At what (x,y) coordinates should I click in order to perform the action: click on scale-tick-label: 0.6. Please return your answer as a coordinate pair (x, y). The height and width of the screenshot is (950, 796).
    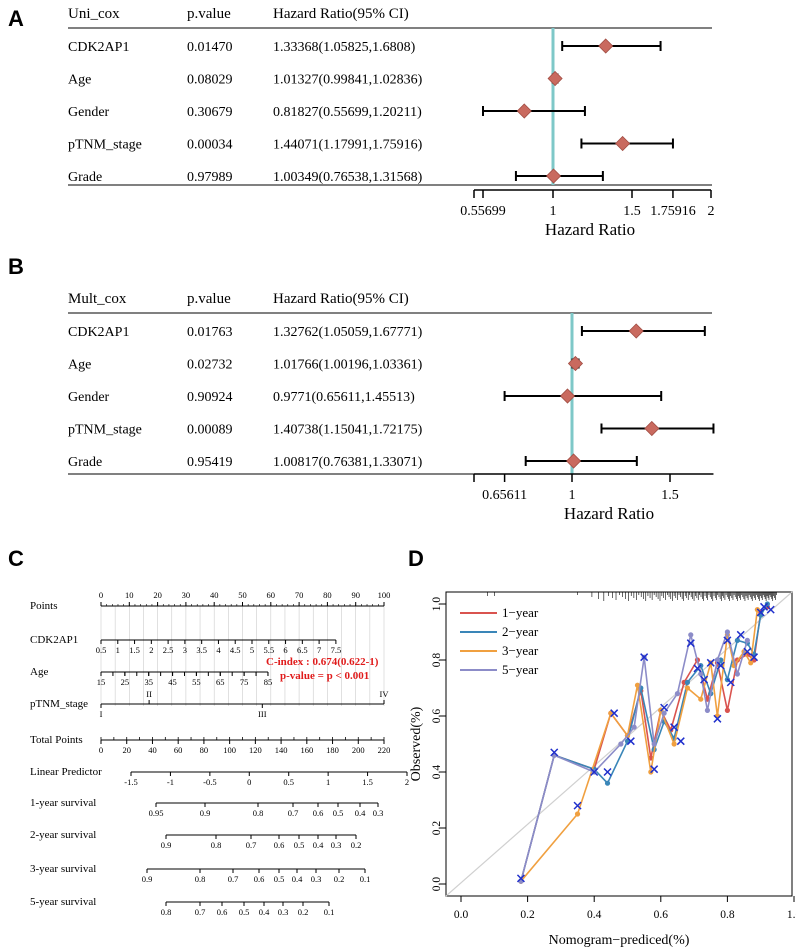
    Looking at the image, I should click on (318, 813).